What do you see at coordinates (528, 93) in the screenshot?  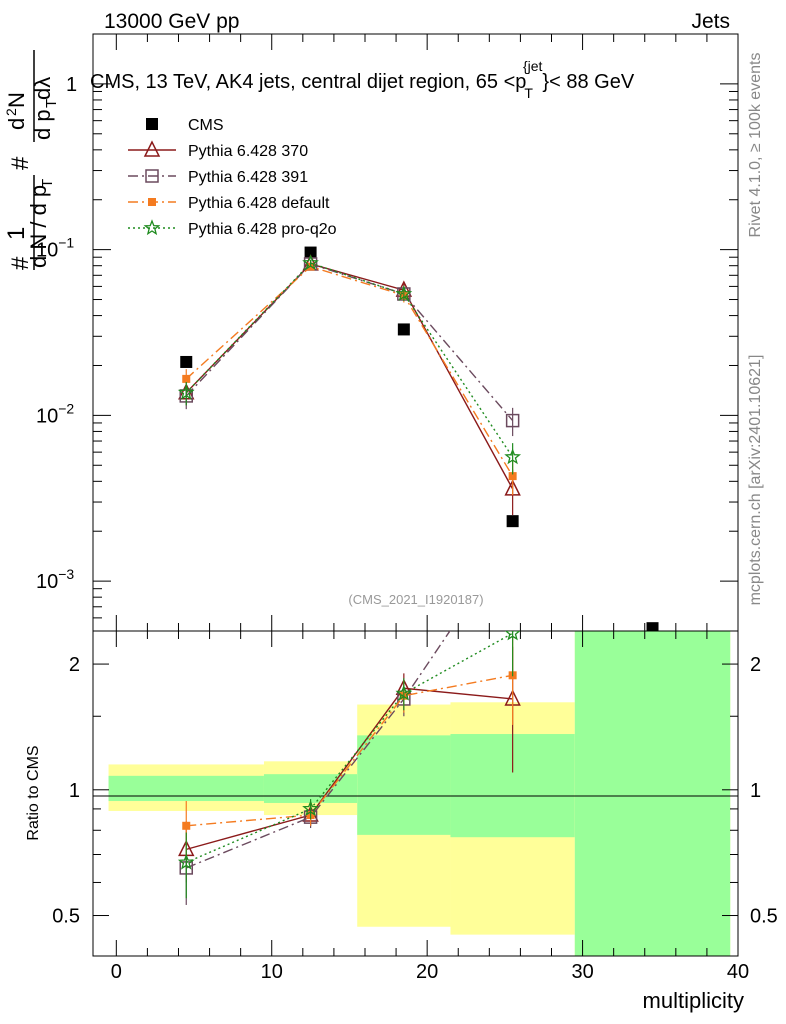 I see `title-sub: T` at bounding box center [528, 93].